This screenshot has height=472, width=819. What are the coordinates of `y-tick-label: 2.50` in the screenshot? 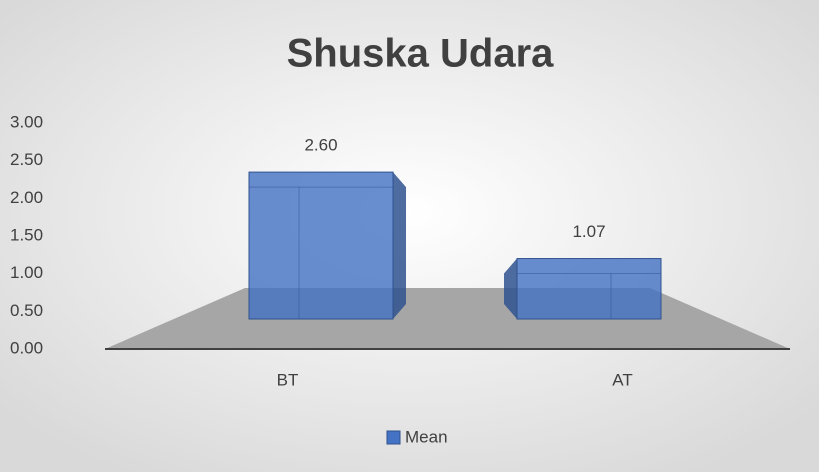 It's located at (26, 159).